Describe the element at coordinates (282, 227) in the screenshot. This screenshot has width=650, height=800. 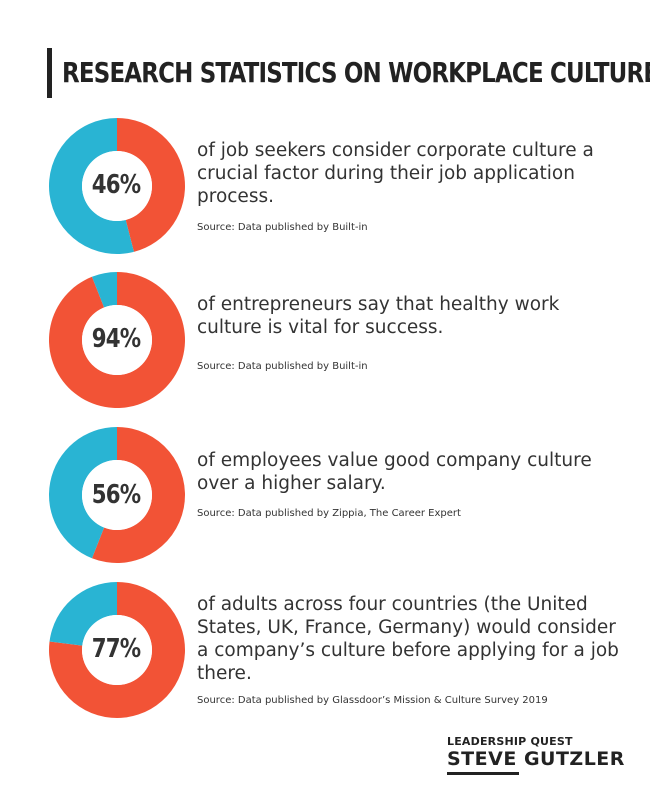
I see `stat-source-1: Source: Data published by Built-in` at that location.